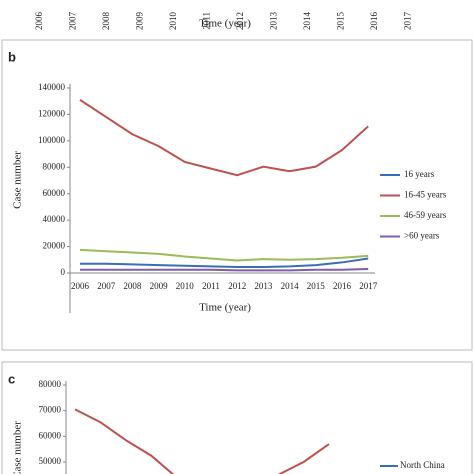  Describe the element at coordinates (52, 87) in the screenshot. I see `y-tick-label: 140000` at that location.